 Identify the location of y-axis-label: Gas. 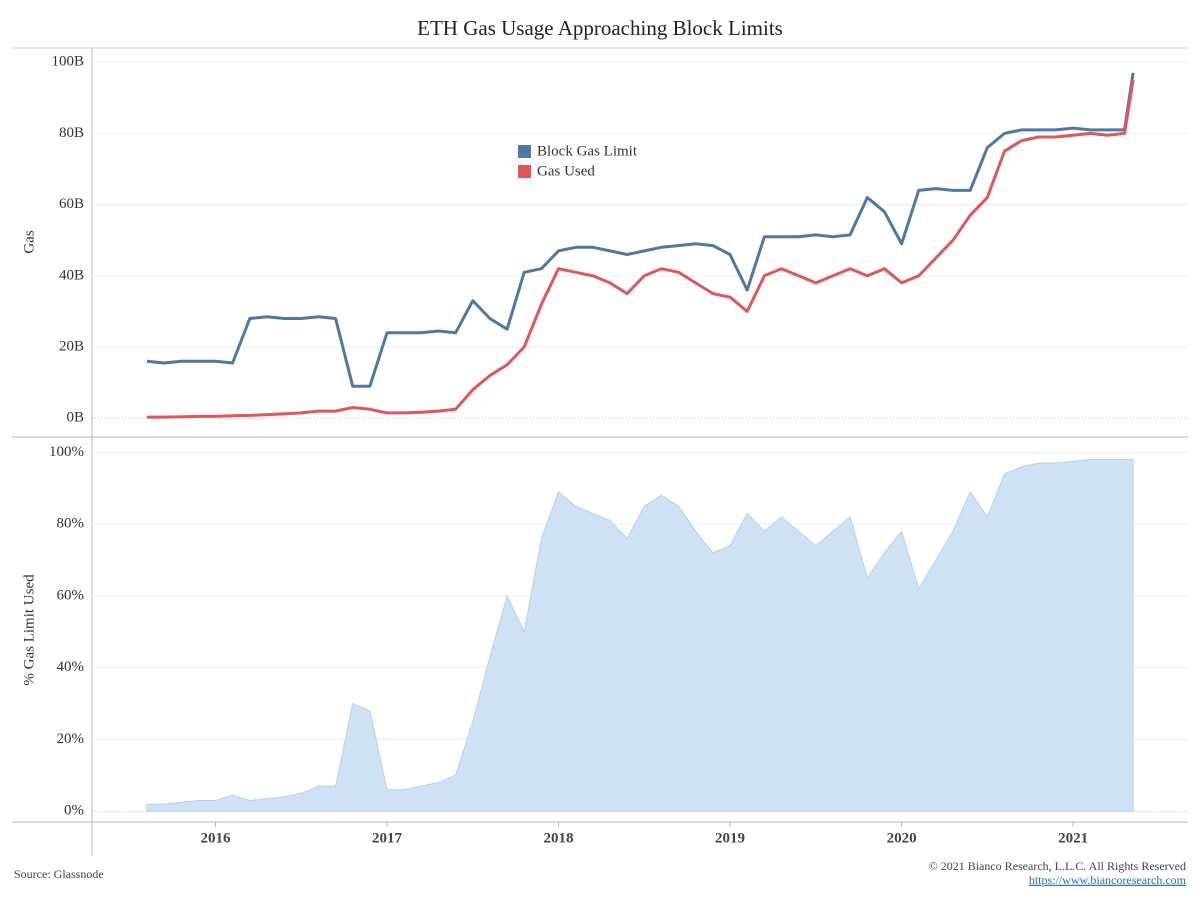
(29, 241).